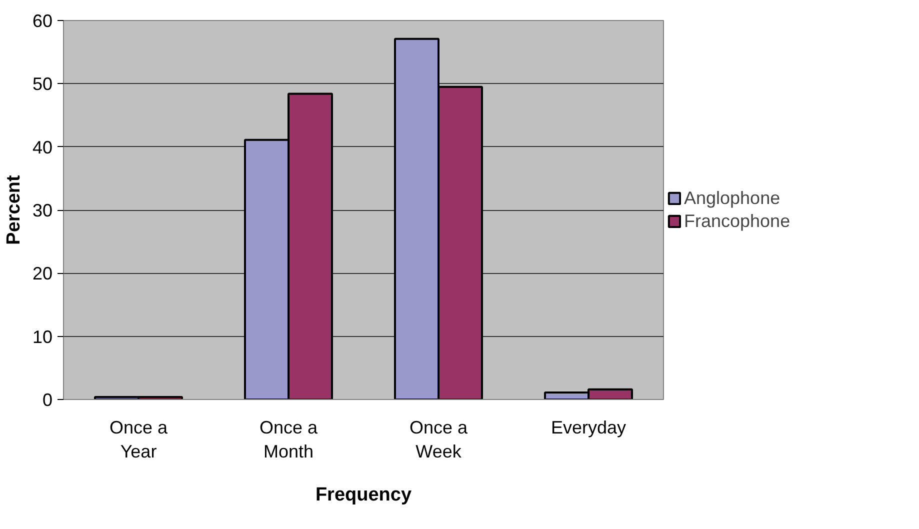 This screenshot has height=529, width=919. What do you see at coordinates (439, 440) in the screenshot?
I see `x-tick-label: Once a Week` at bounding box center [439, 440].